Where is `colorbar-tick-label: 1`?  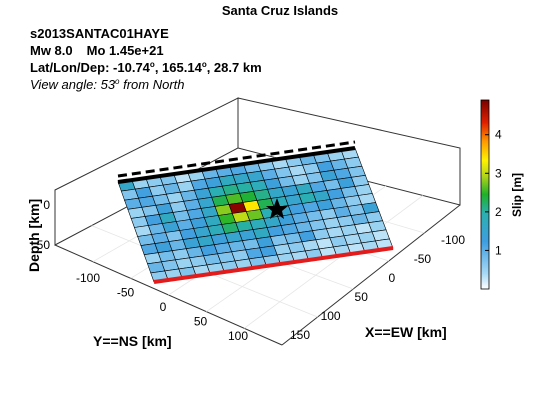 colorbar-tick-label: 1 is located at coordinates (498, 250).